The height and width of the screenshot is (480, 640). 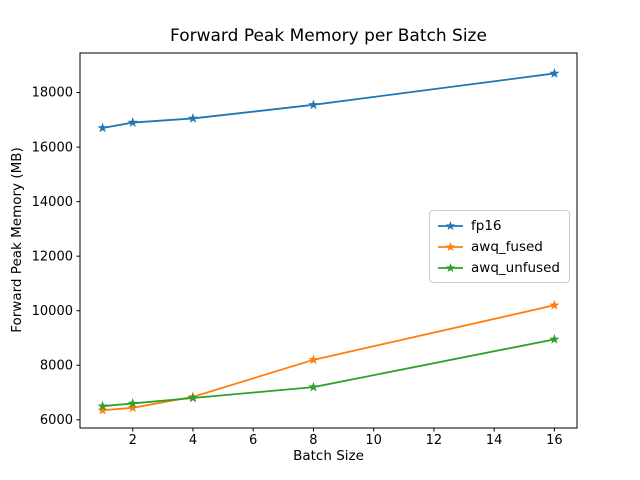 I want to click on y-tick-label: 8000, so click(x=56, y=365).